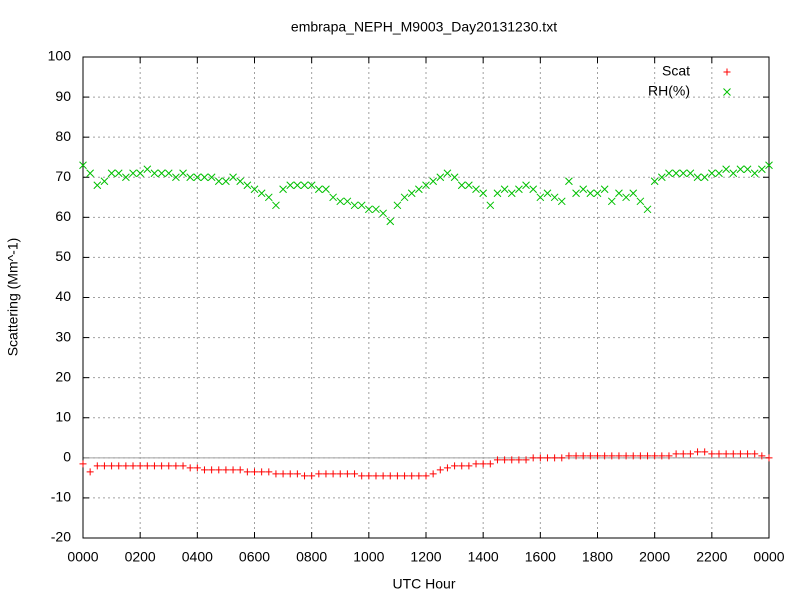 This screenshot has width=800, height=600. What do you see at coordinates (63, 136) in the screenshot?
I see `y-tick-label: 80` at bounding box center [63, 136].